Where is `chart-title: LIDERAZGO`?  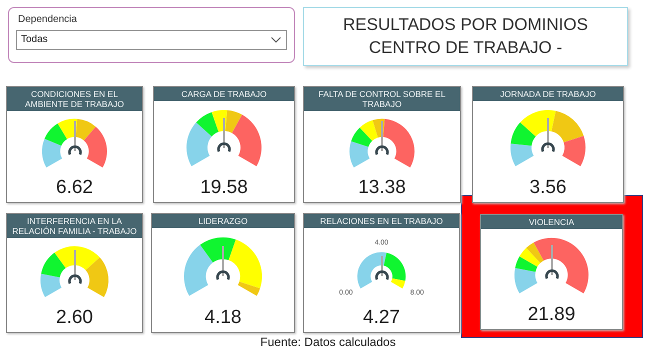 chart-title: LIDERAZGO is located at coordinates (223, 221).